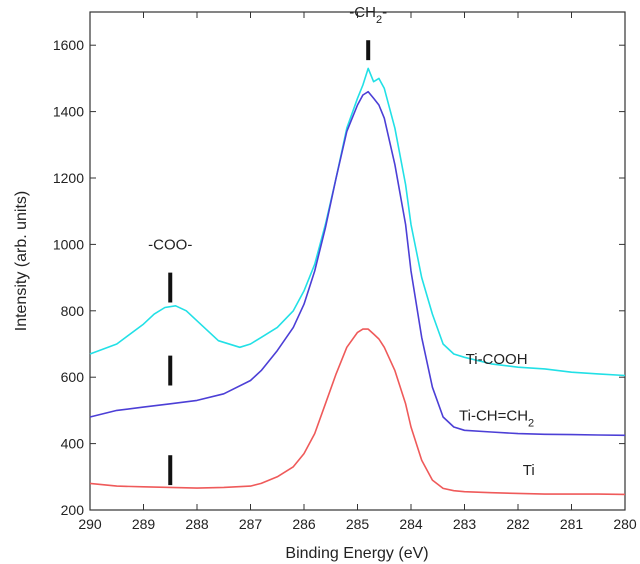 The image size is (640, 564). What do you see at coordinates (90, 524) in the screenshot?
I see `x-tick-label: 290` at bounding box center [90, 524].